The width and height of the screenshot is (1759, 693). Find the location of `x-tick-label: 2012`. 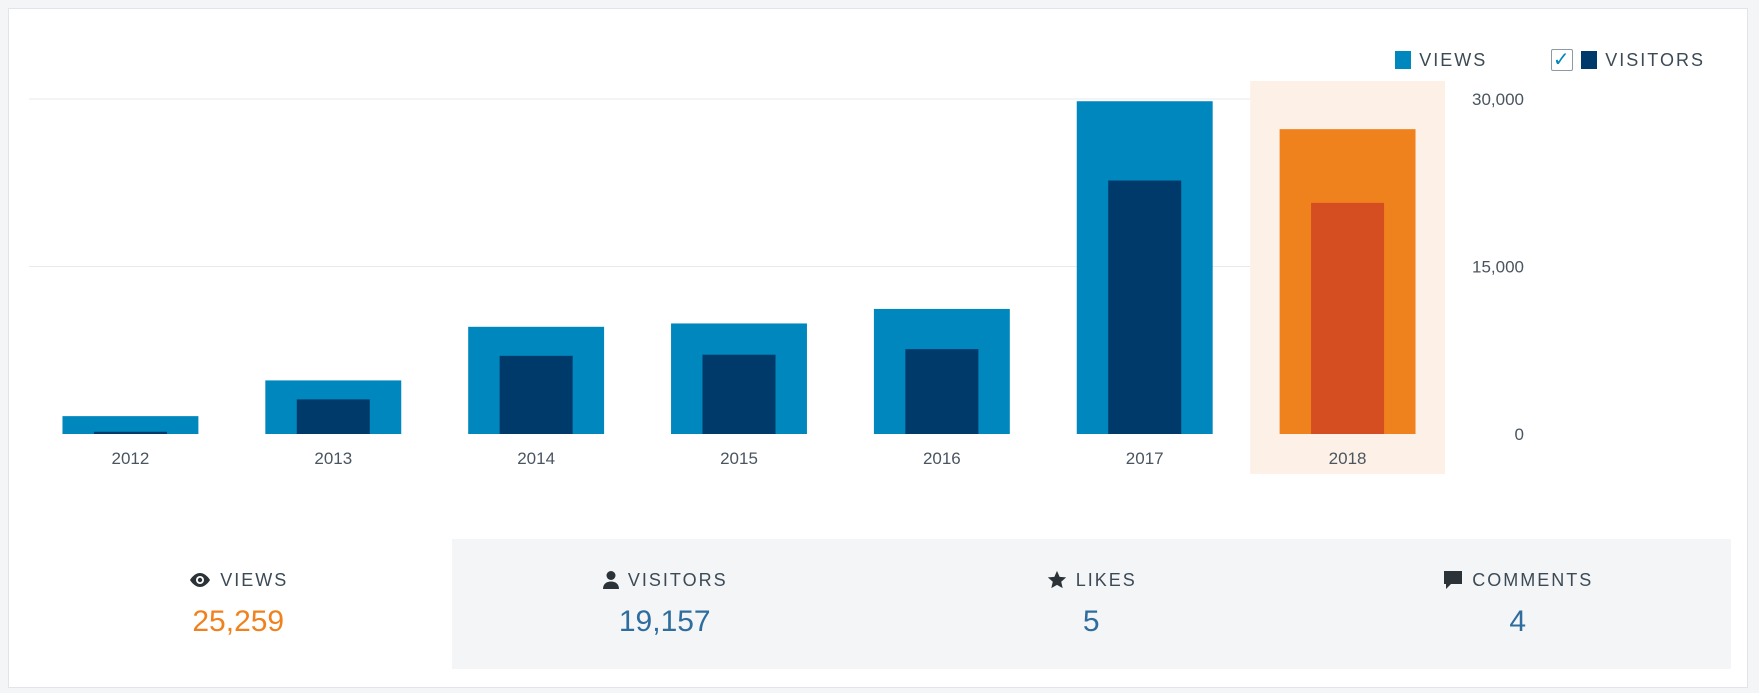

x-tick-label: 2012 is located at coordinates (131, 458).